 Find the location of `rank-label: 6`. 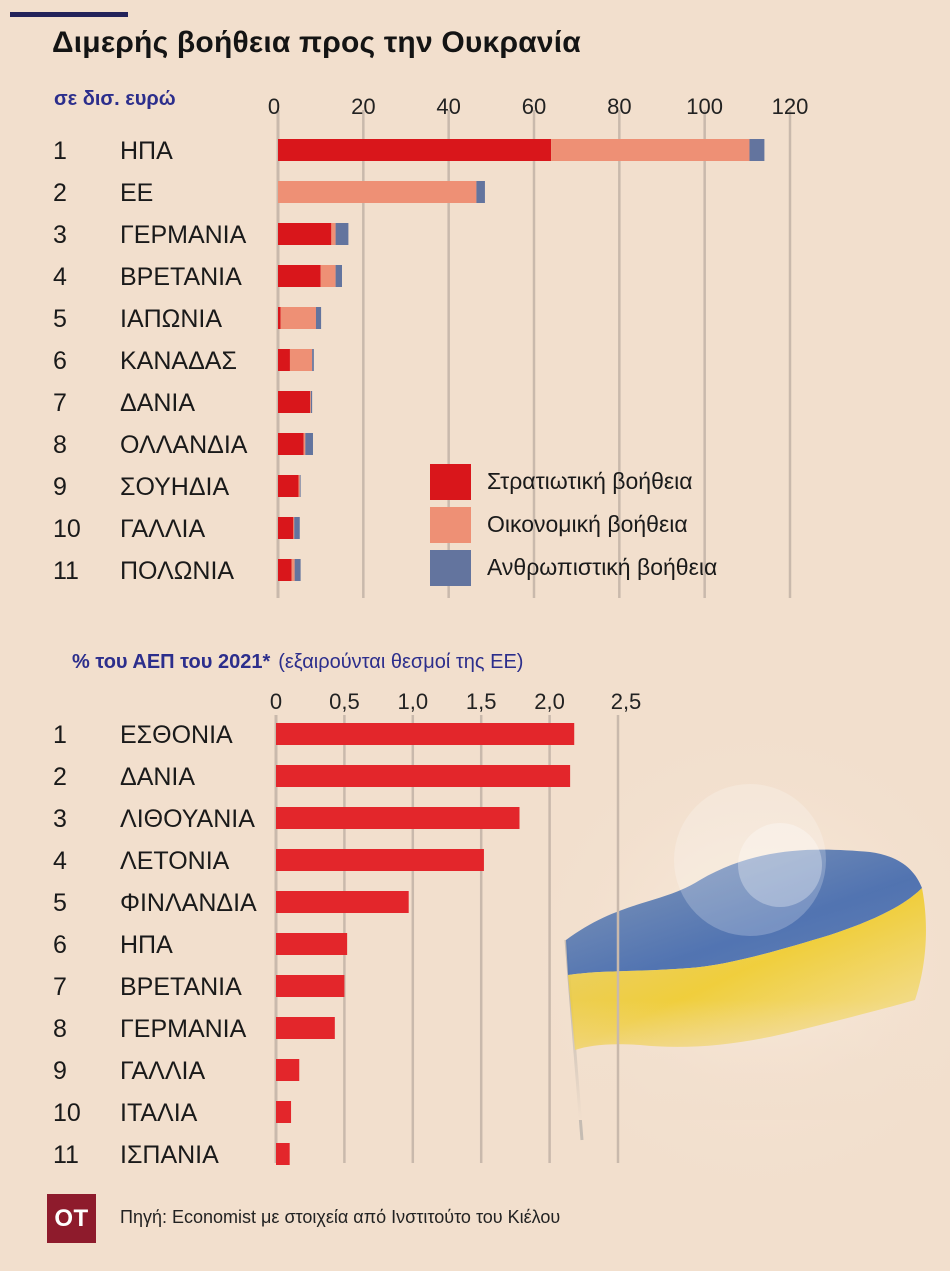

rank-label: 6 is located at coordinates (60, 945).